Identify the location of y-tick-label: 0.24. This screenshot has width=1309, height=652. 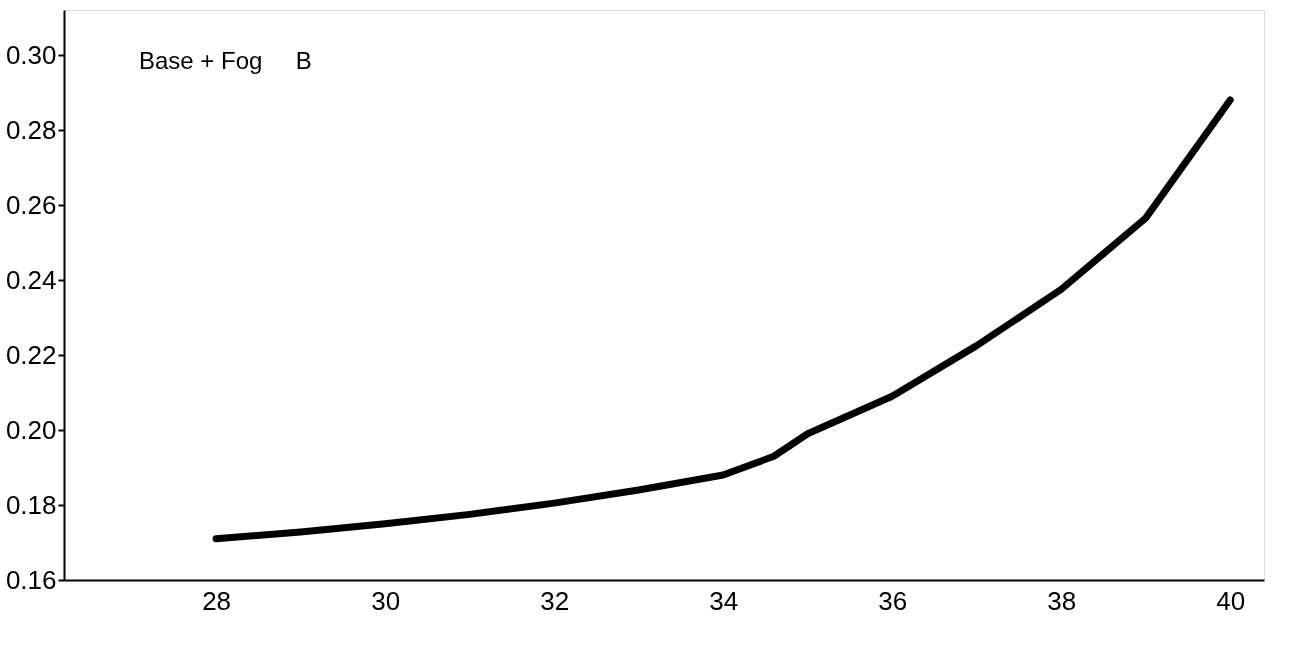
(31, 279).